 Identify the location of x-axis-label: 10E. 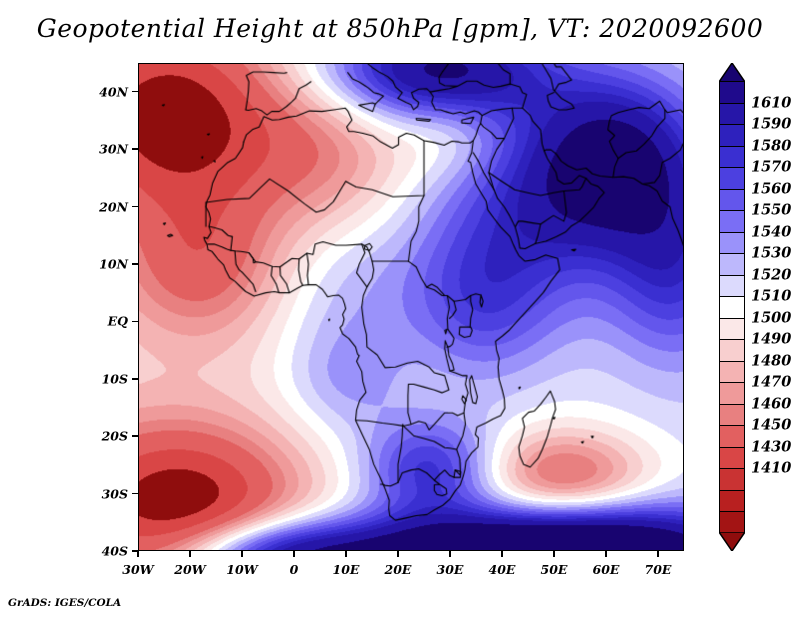
(346, 569).